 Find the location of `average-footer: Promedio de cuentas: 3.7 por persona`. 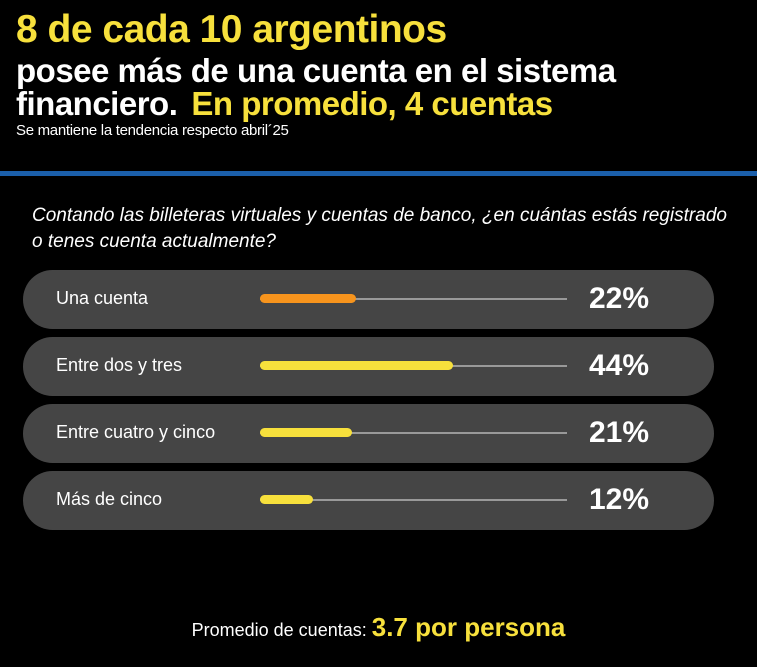

average-footer: Promedio de cuentas: 3.7 por persona is located at coordinates (378, 627).